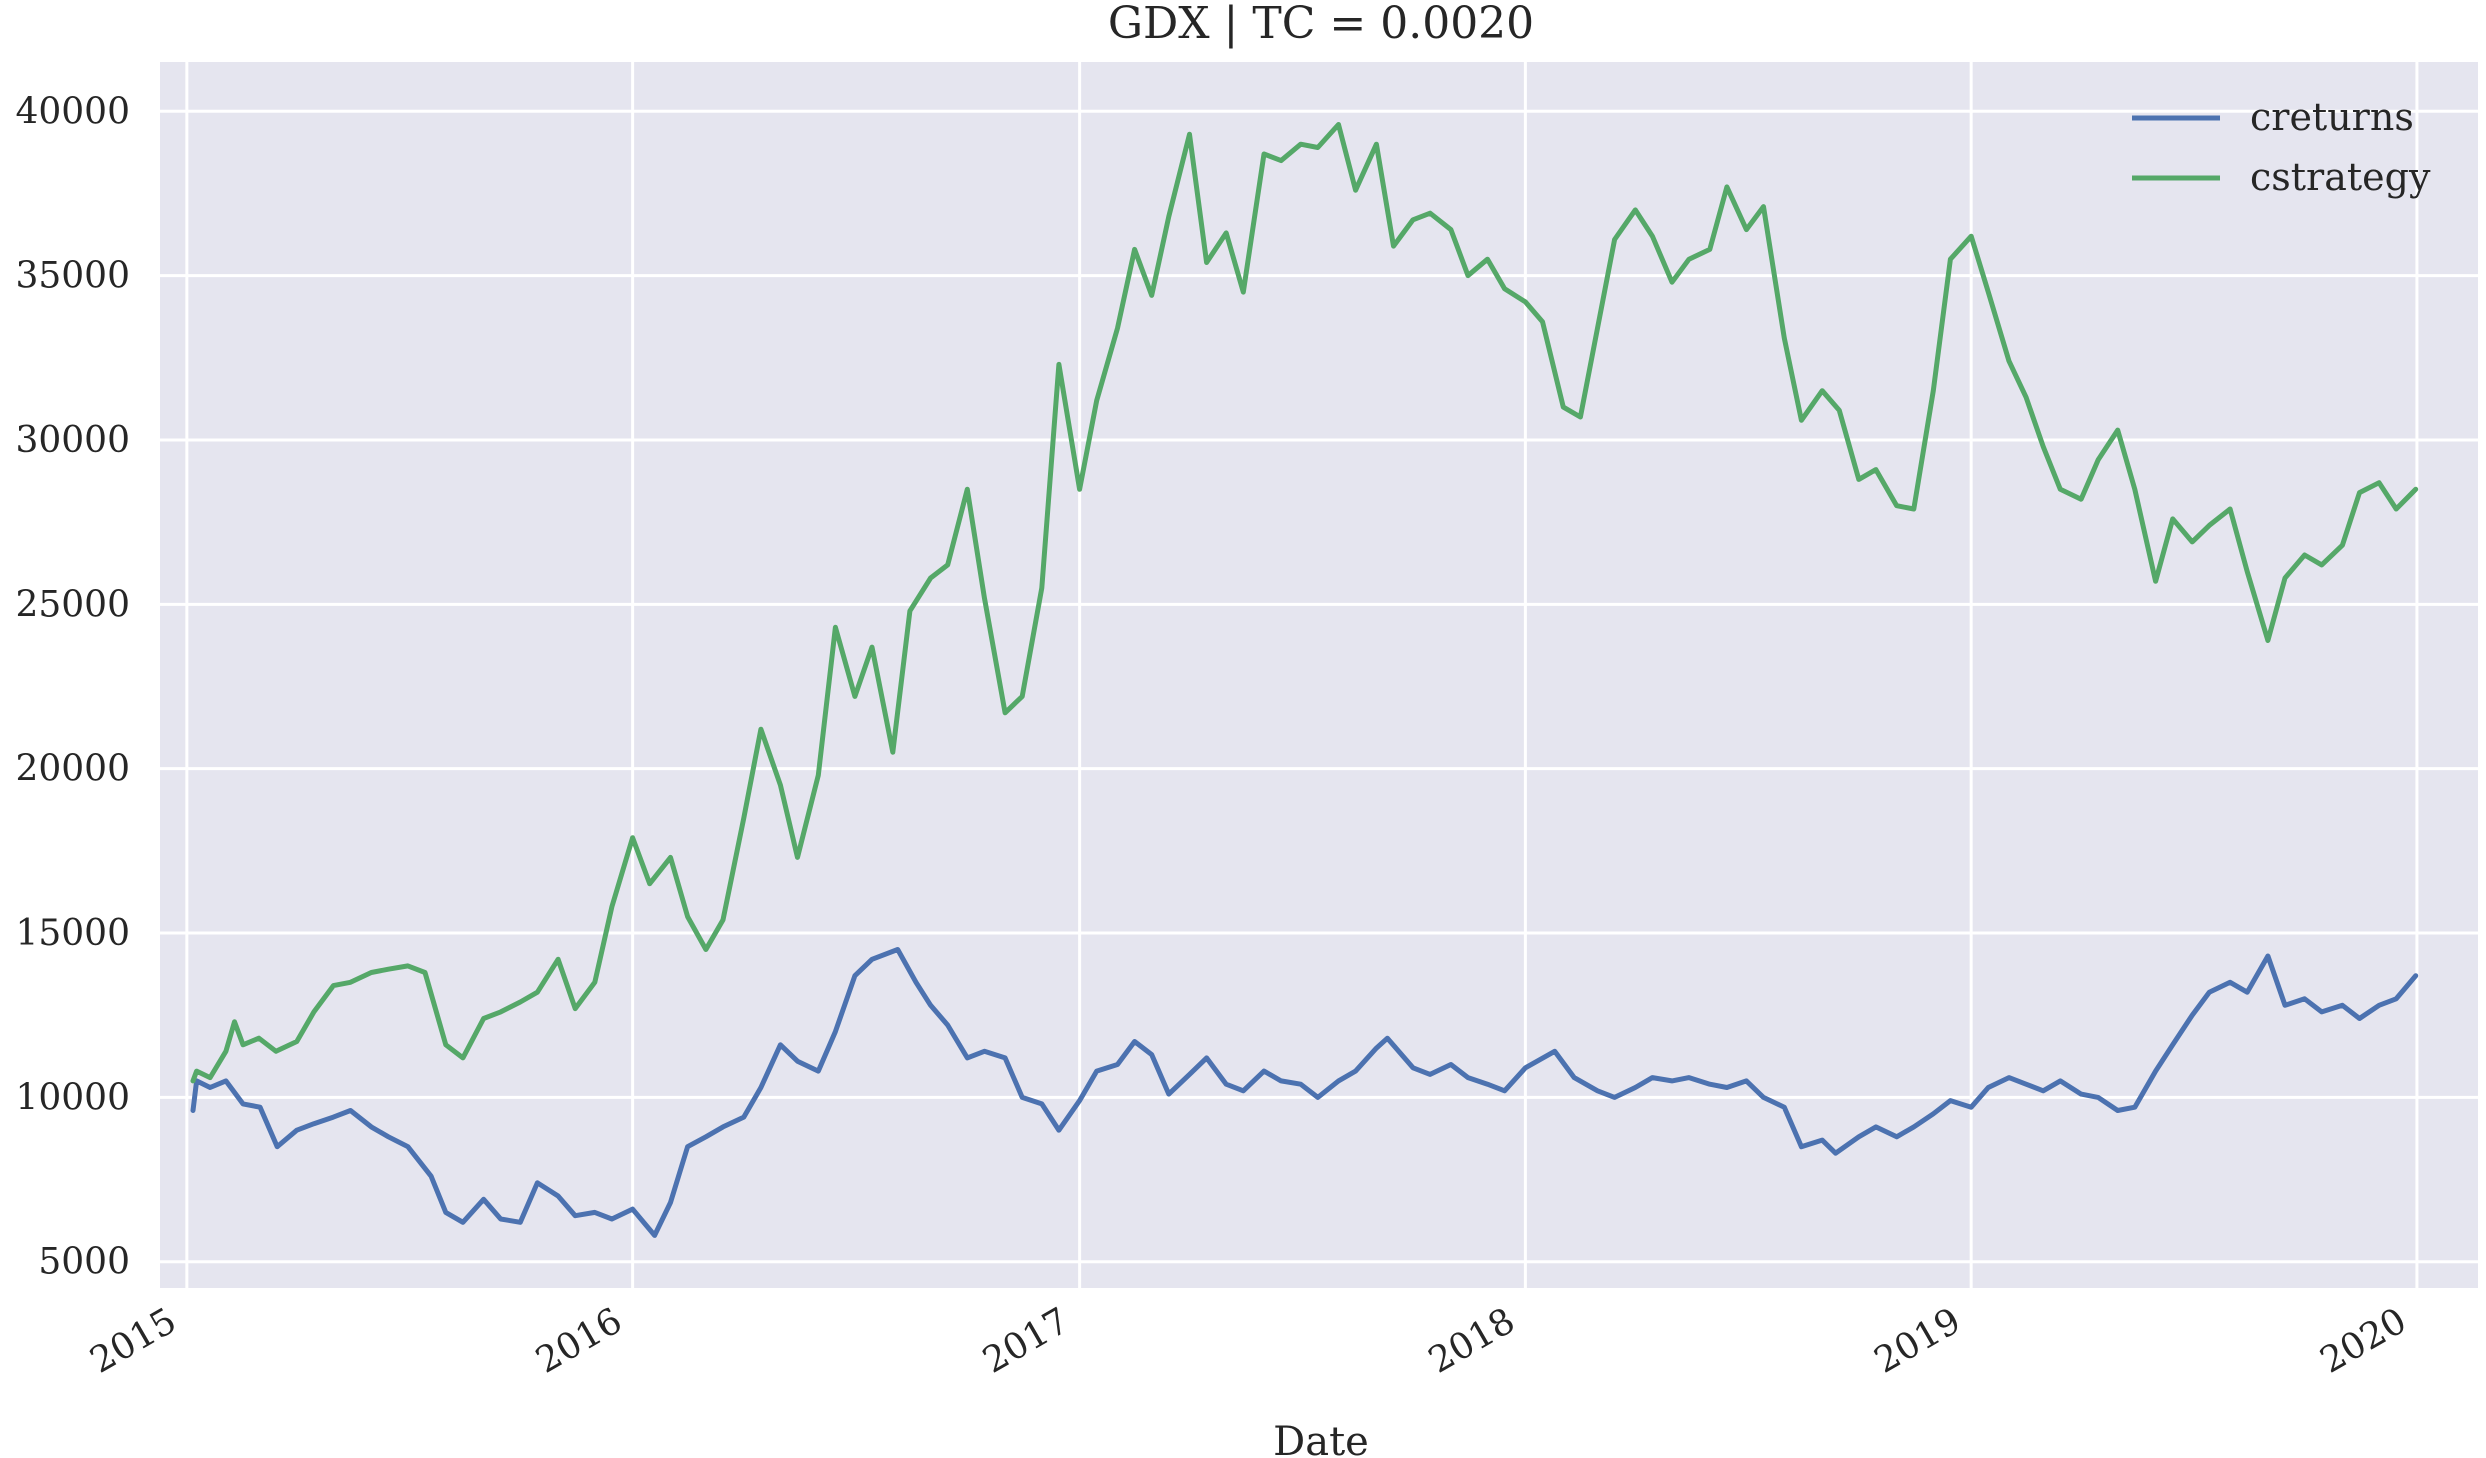 Image resolution: width=2486 pixels, height=1458 pixels. Describe the element at coordinates (72, 686) in the screenshot. I see `y-axis: 5000 10000 15000 20000 25000 30000 35000 40000` at that location.